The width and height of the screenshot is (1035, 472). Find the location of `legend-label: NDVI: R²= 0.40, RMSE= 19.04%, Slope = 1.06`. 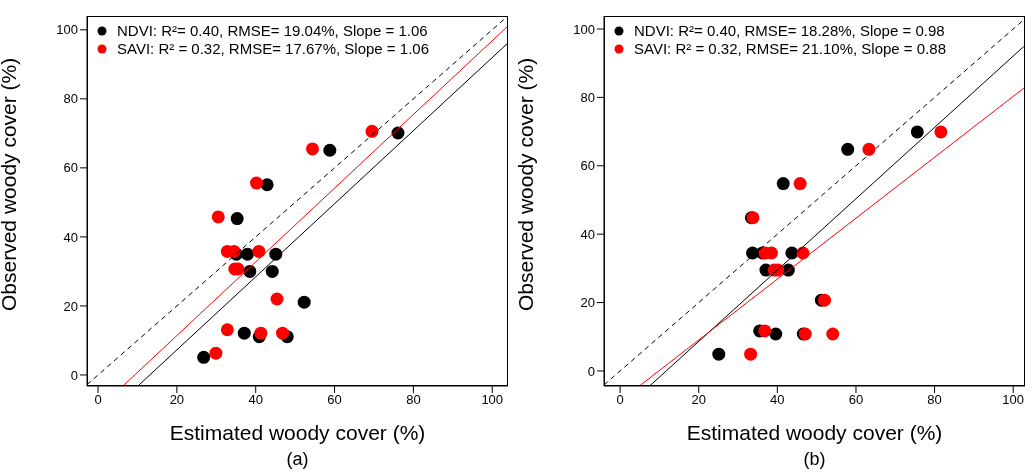

legend-label: NDVI: R²= 0.40, RMSE= 19.04%, Slope = 1.06 is located at coordinates (272, 31).